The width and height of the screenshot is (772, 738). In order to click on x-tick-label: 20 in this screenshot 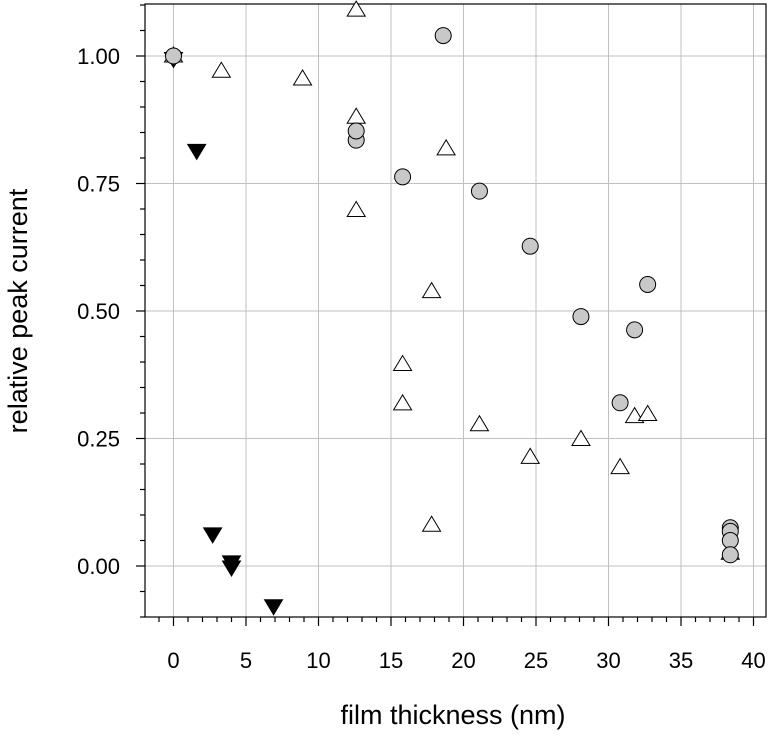, I will do `click(463, 660)`.